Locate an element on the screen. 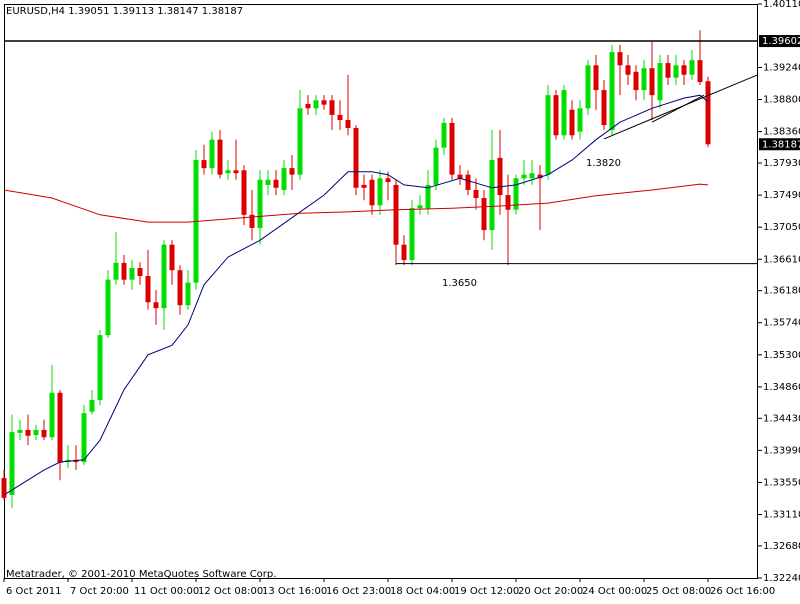 The height and width of the screenshot is (604, 800). x-tick-label: 19 Oct 12:00 is located at coordinates (486, 591).